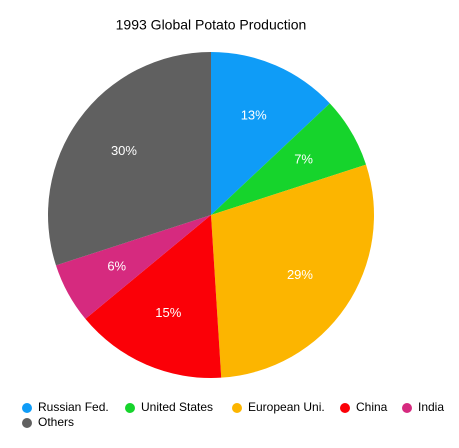 Image resolution: width=459 pixels, height=448 pixels. Describe the element at coordinates (116, 265) in the screenshot. I see `value-label: 6%` at that location.